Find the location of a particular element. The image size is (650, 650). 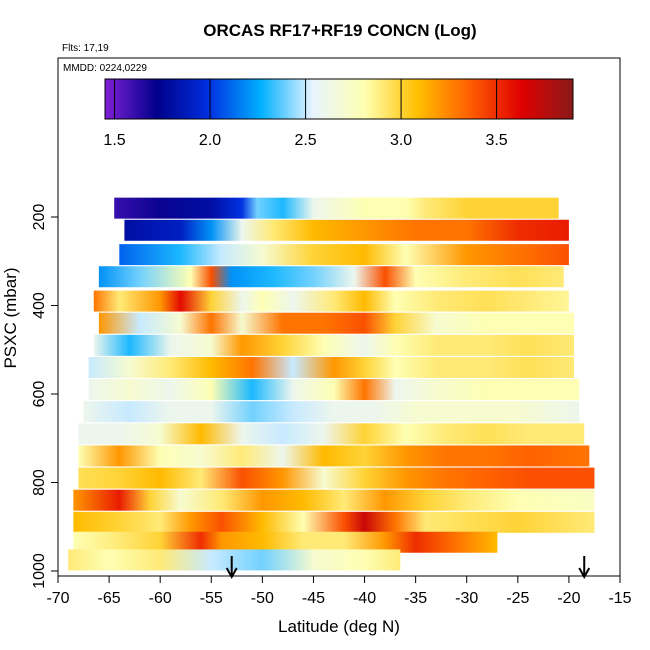

y-tick-label: 1000 is located at coordinates (39, 571).